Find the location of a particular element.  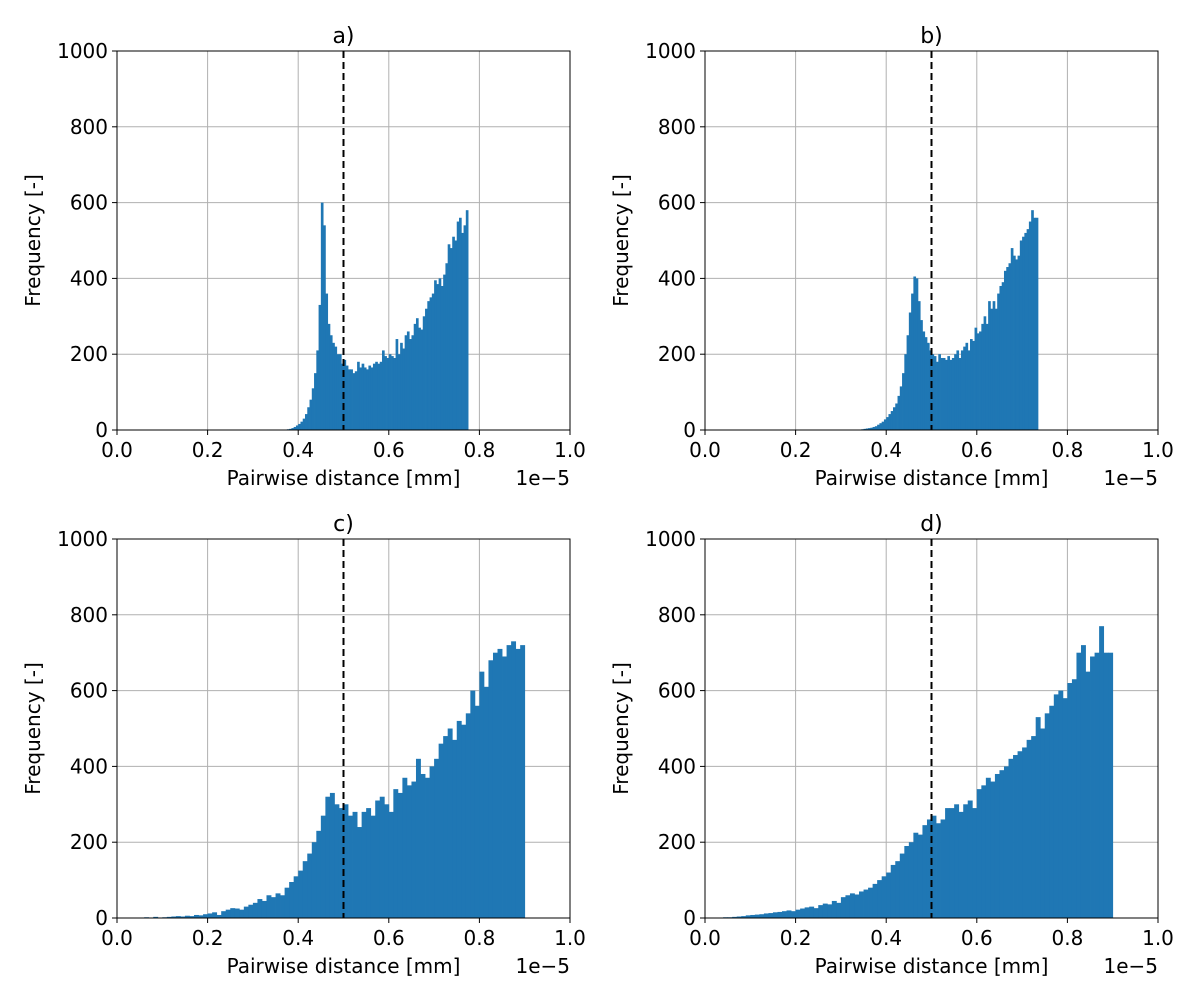

histogram-bars is located at coordinates (947, 320).